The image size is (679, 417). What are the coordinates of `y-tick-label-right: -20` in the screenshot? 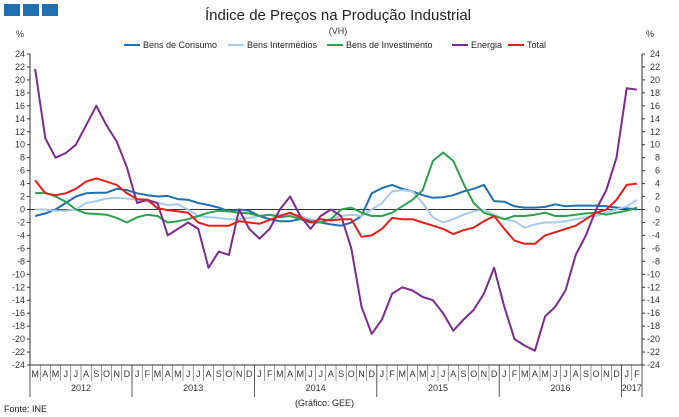 It's located at (653, 339).